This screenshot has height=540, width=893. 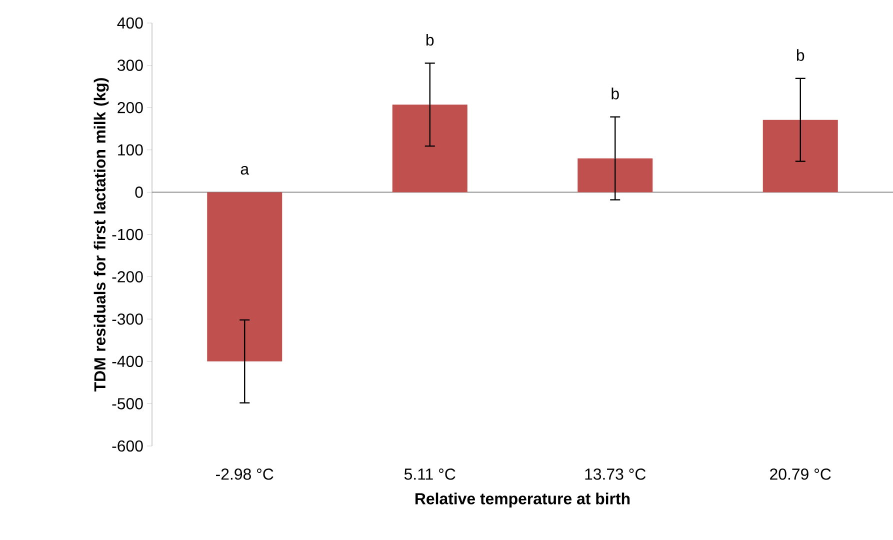 What do you see at coordinates (127, 234) in the screenshot?
I see `y-tick-label: -100` at bounding box center [127, 234].